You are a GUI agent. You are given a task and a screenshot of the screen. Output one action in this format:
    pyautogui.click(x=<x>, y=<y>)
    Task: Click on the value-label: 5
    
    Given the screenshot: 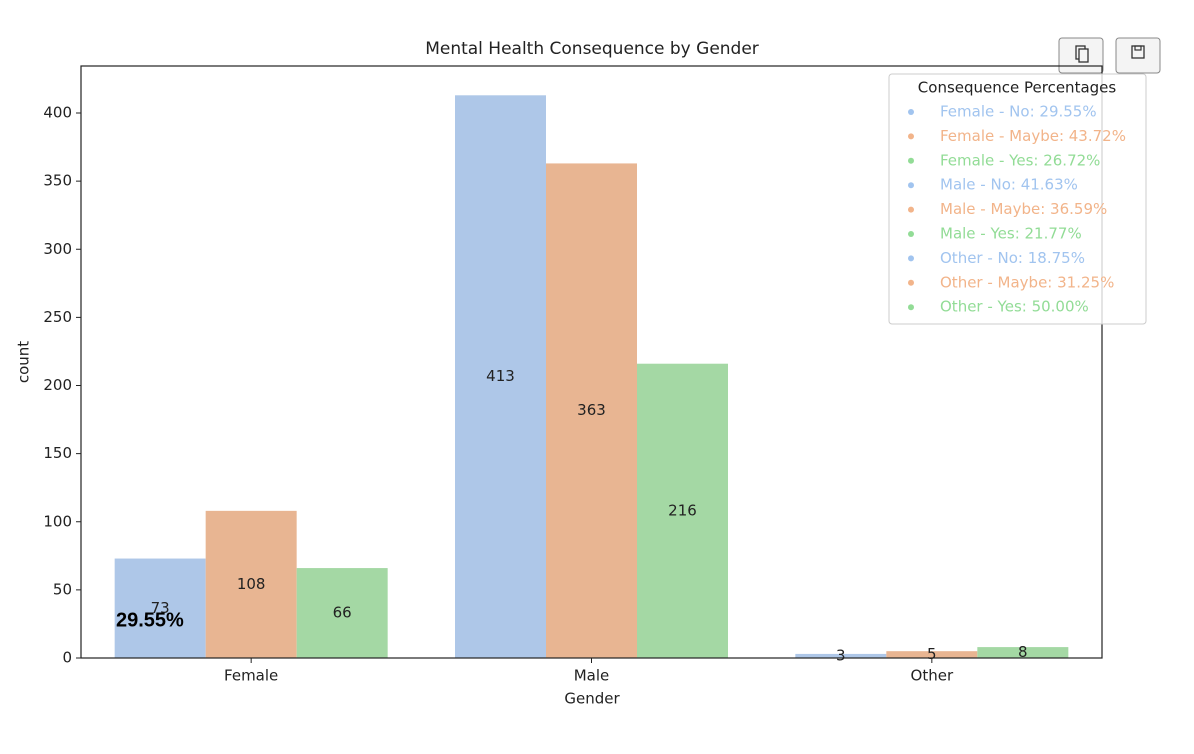 What is the action you would take?
    pyautogui.click(x=932, y=654)
    